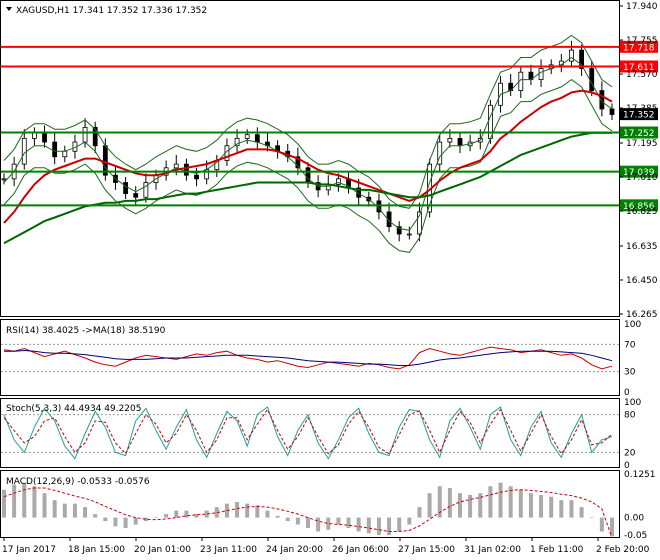  Describe the element at coordinates (308, 510) in the screenshot. I see `macd-panel` at that location.